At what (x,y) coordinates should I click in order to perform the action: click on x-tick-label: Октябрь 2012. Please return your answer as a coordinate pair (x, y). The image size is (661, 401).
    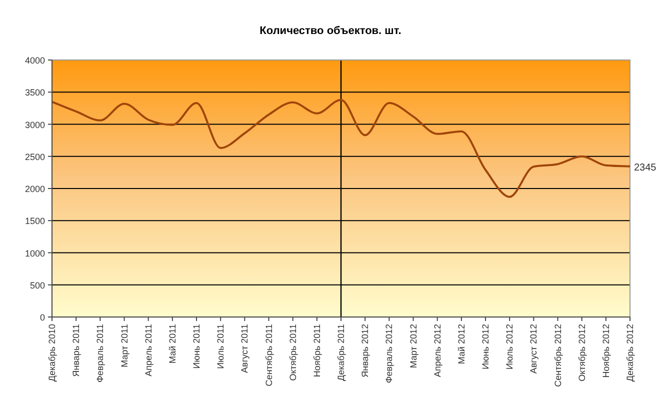
    Looking at the image, I should click on (581, 353).